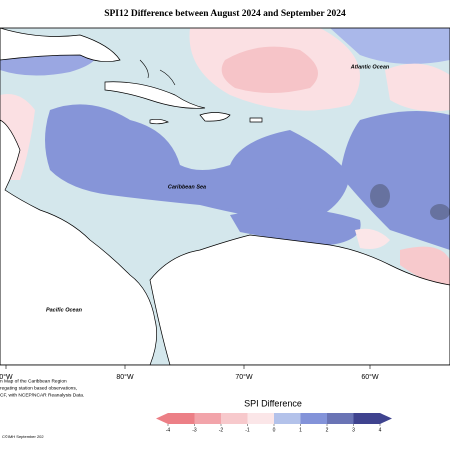  What do you see at coordinates (221, 430) in the screenshot?
I see `legend-tick-label: -2` at bounding box center [221, 430].